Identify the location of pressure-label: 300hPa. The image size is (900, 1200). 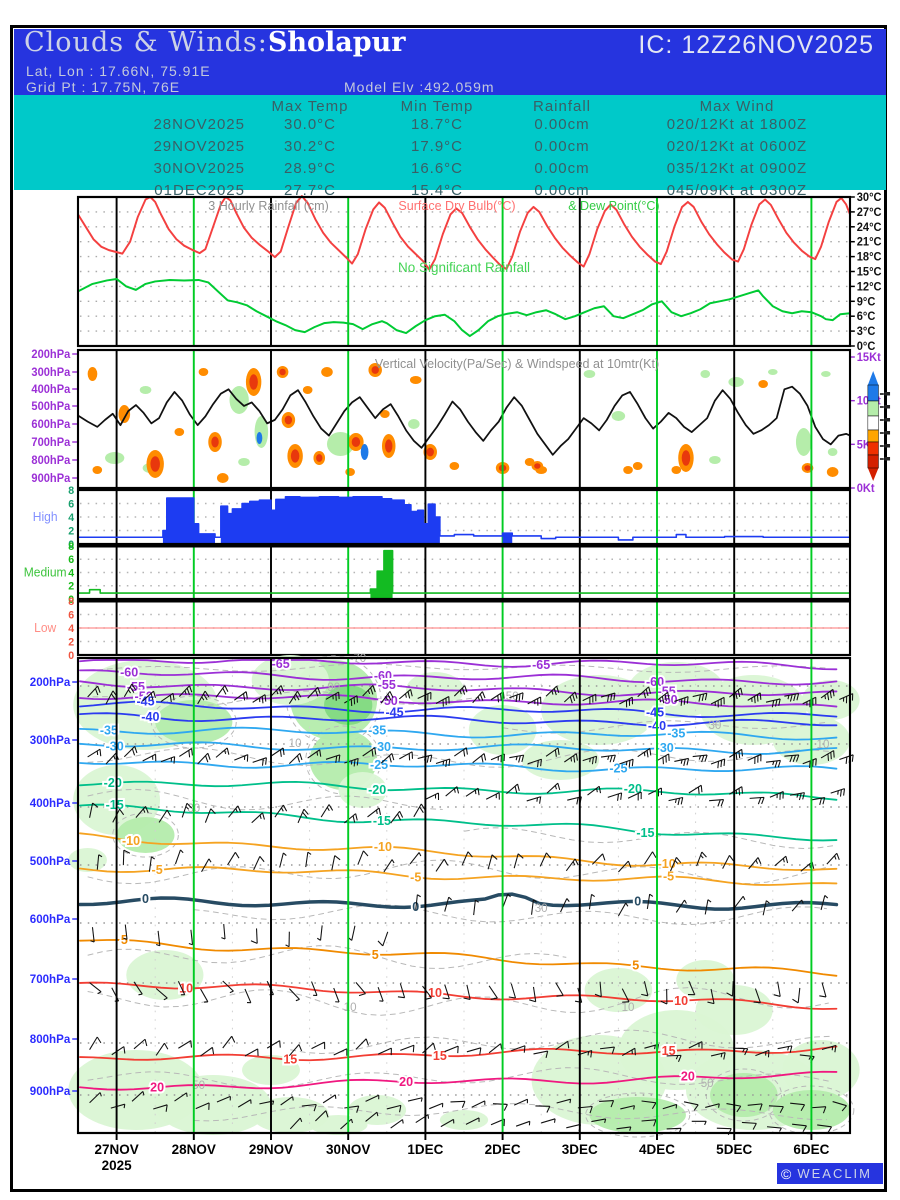
(50, 740).